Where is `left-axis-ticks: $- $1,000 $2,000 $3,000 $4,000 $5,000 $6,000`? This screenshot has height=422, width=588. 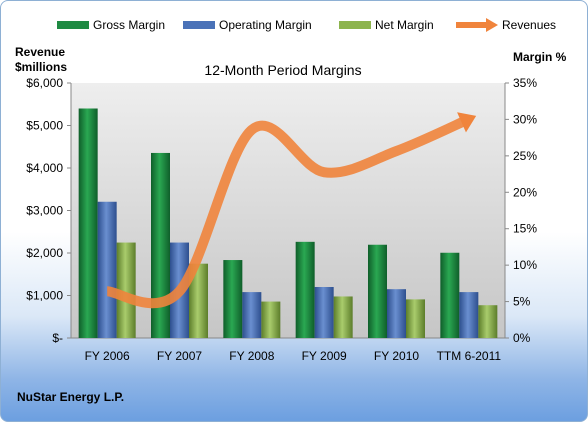
left-axis-ticks: $- $1,000 $2,000 $3,000 $4,000 $5,000 $6,000 is located at coordinates (48, 210).